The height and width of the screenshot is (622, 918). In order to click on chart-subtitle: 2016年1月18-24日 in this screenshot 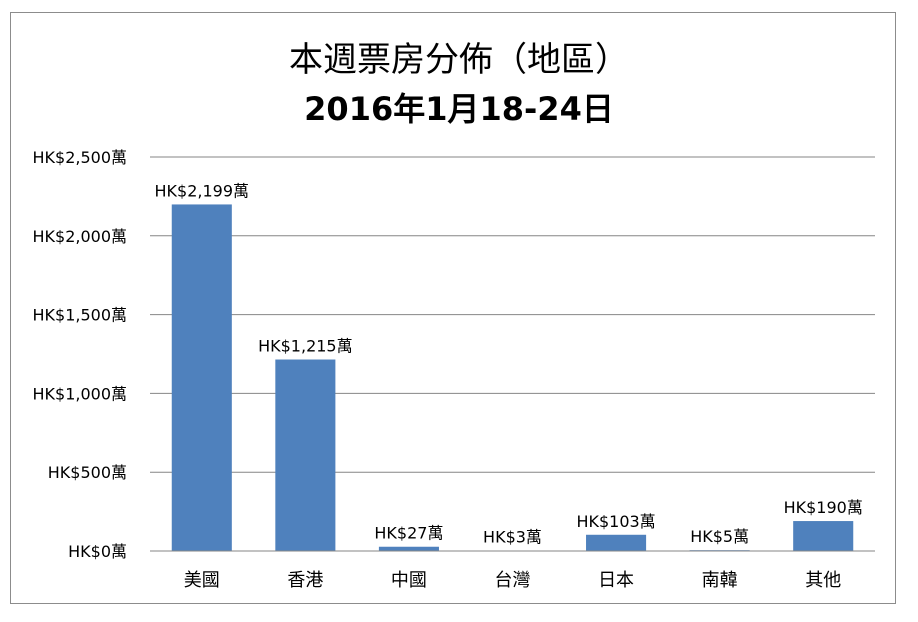, I will do `click(459, 109)`.